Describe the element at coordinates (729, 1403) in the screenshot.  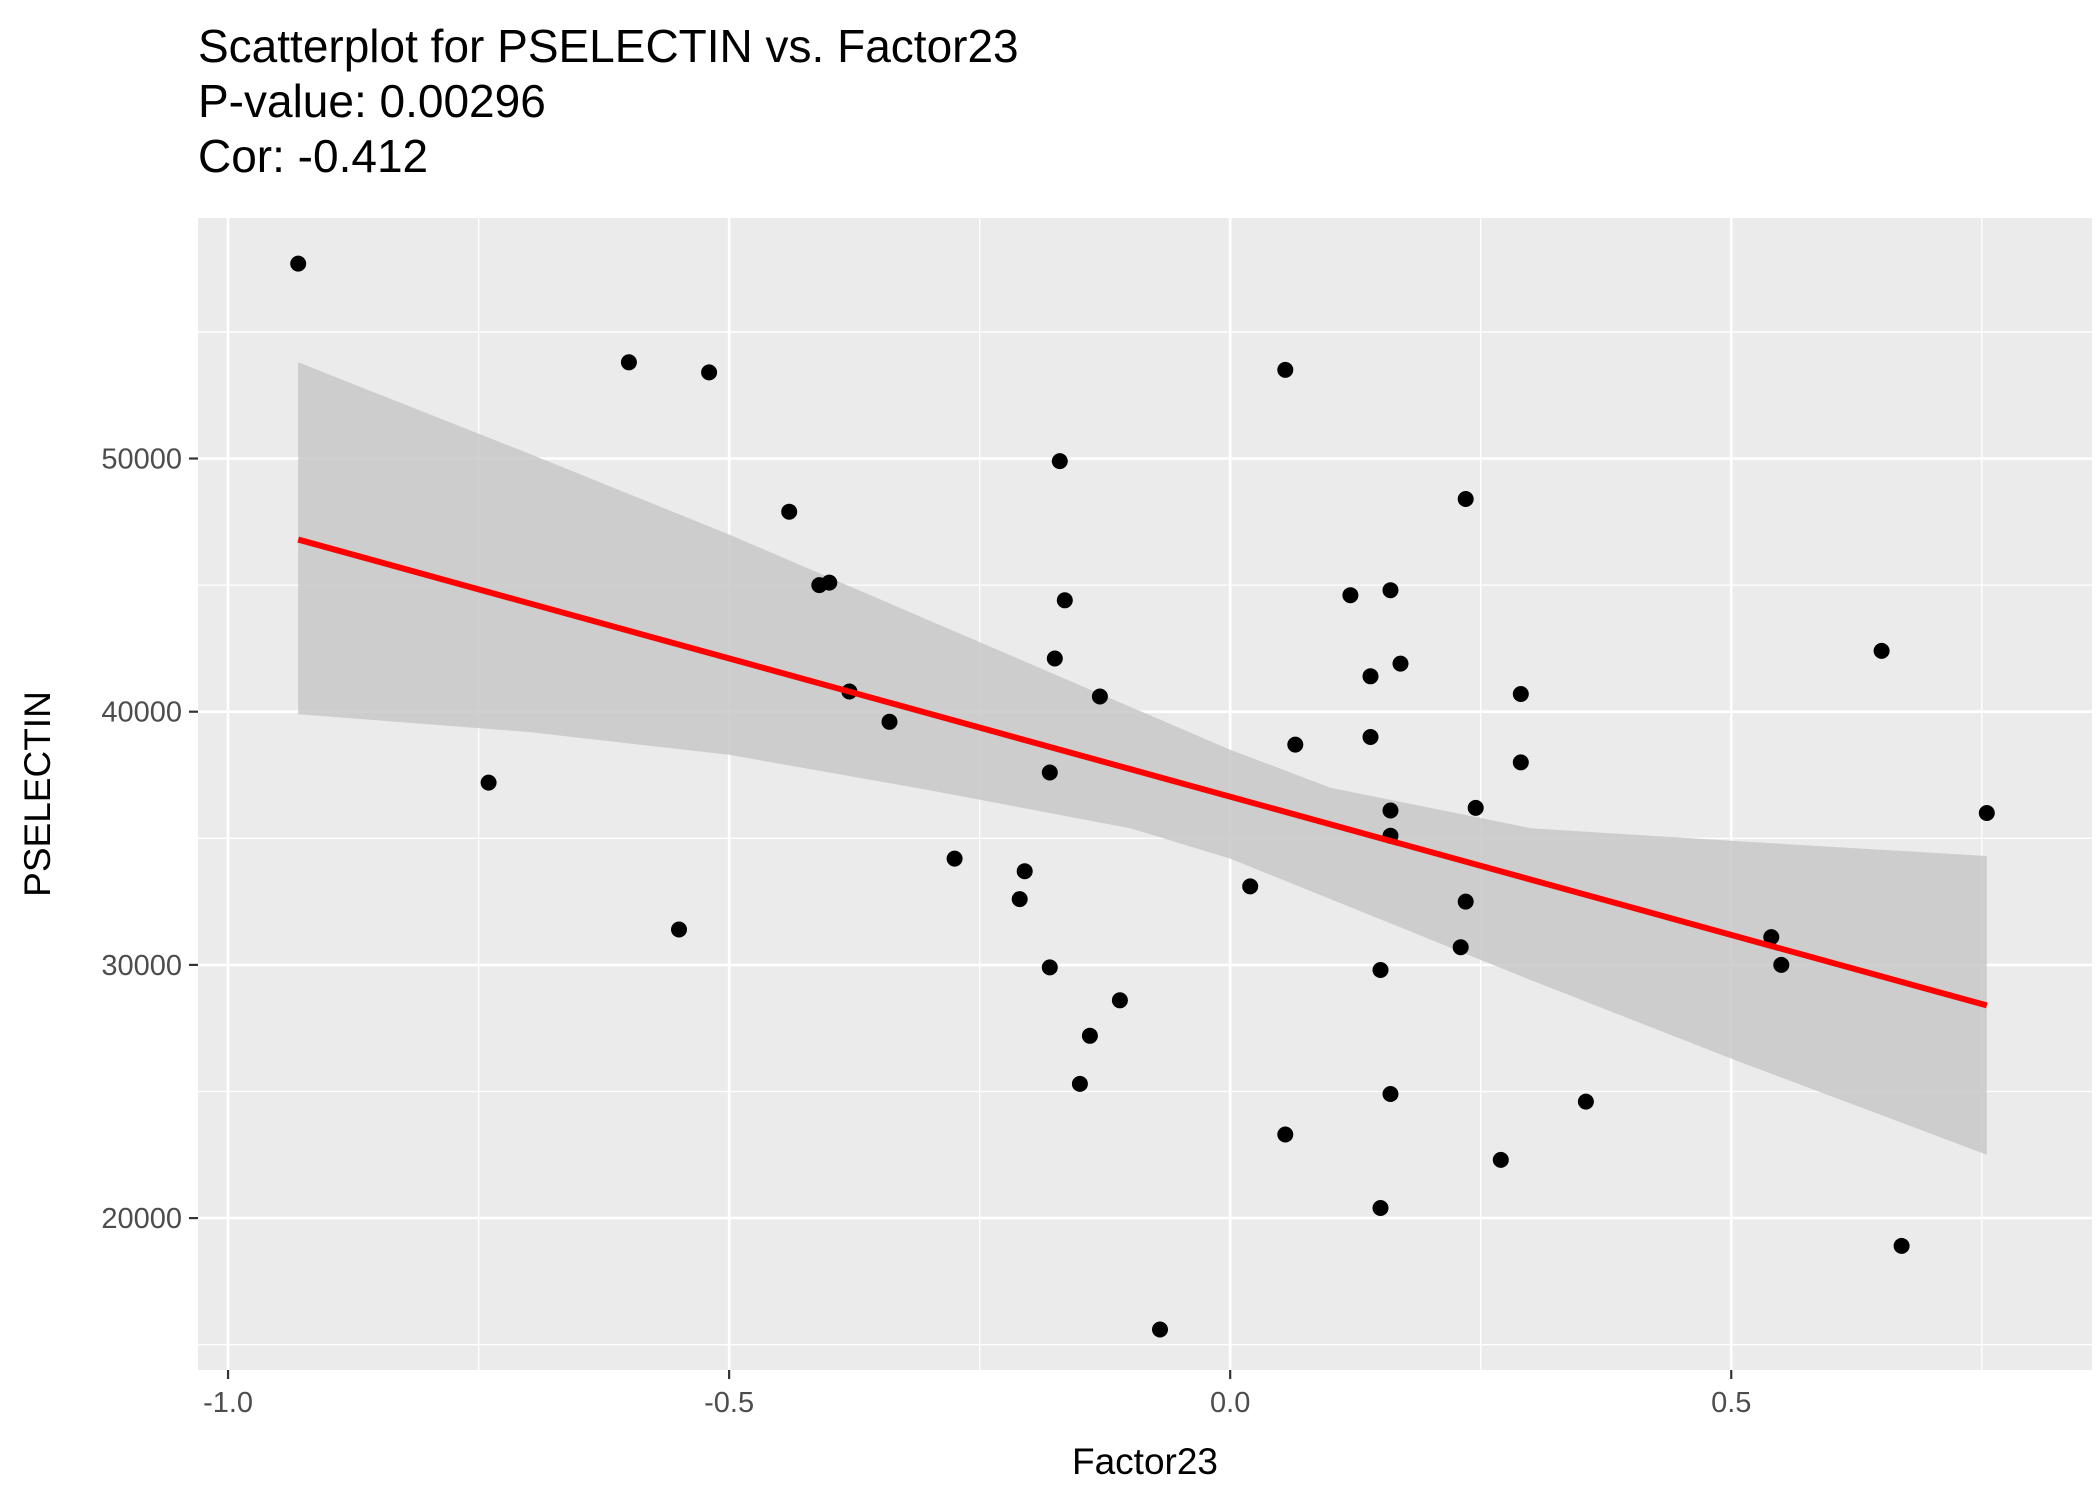
I see `x-tick-label: -0.5` at that location.